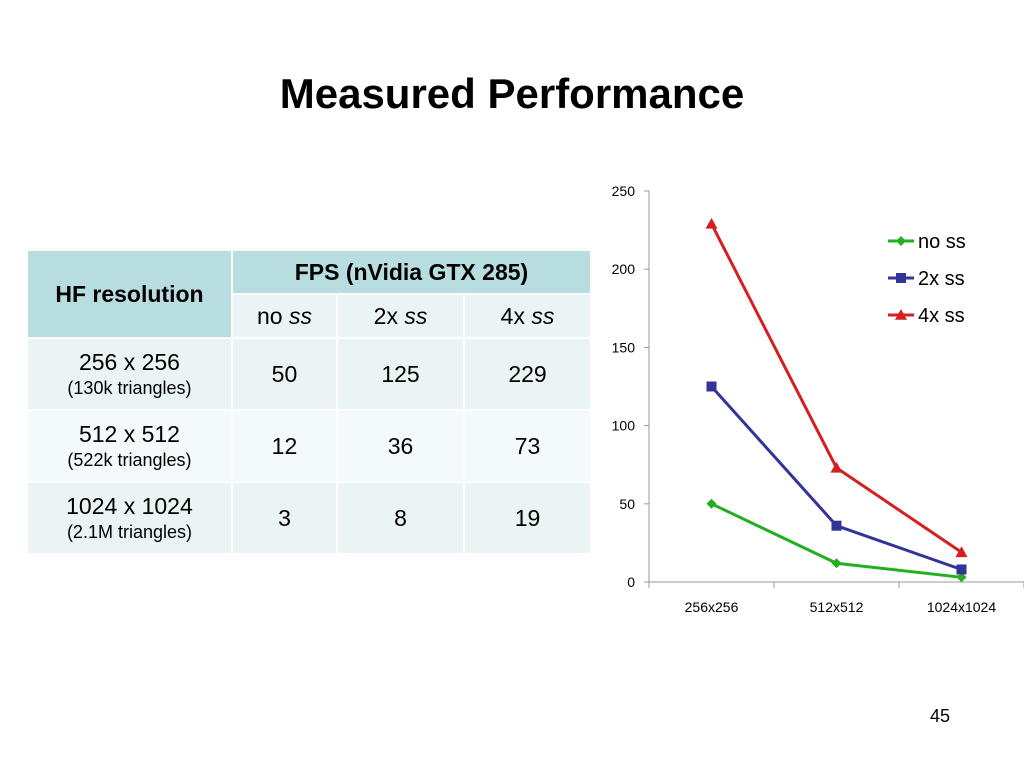  I want to click on table-row: 1024 x 1024 (2.1M triangles) 3 8 19, so click(309, 518).